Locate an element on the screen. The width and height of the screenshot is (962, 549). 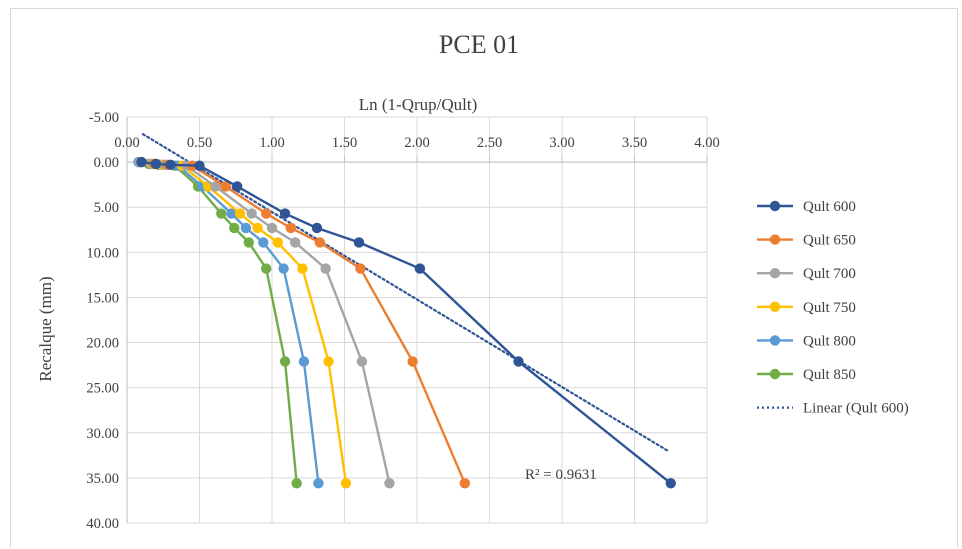
legend-item: Qult 600 is located at coordinates (806, 207).